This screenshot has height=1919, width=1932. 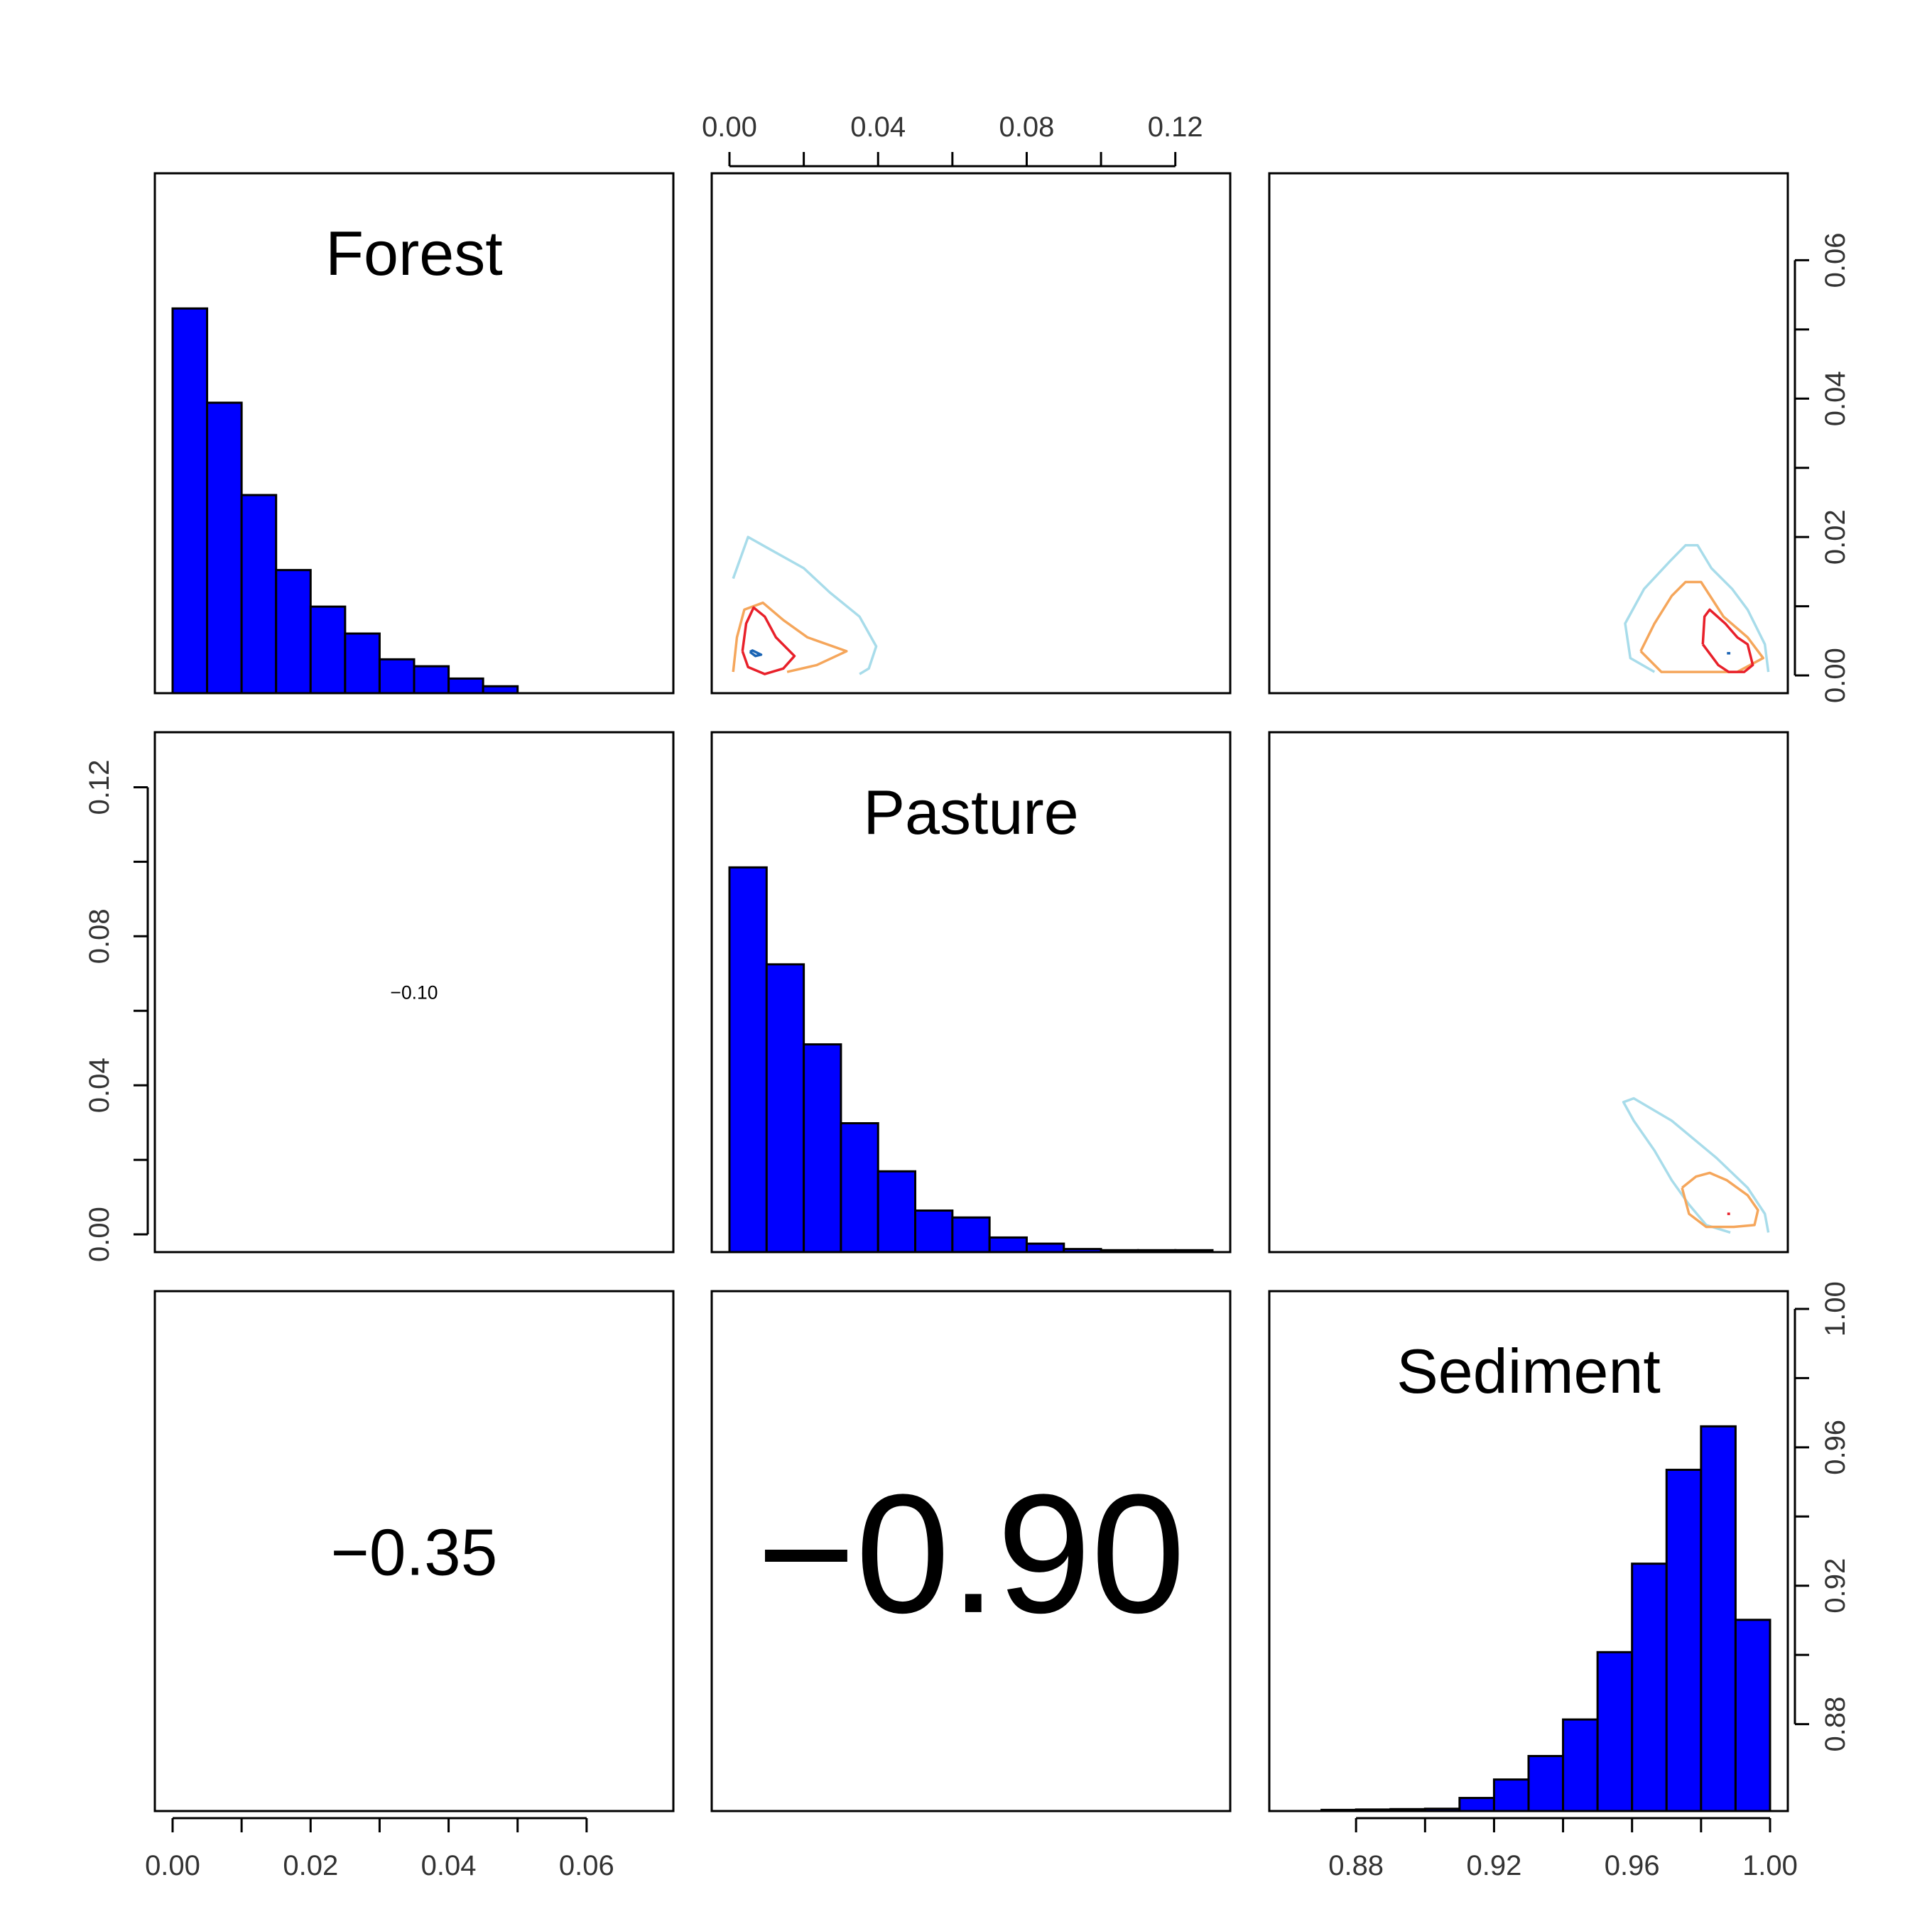 I want to click on variable-label-sediment: Sediment, so click(x=1528, y=1371).